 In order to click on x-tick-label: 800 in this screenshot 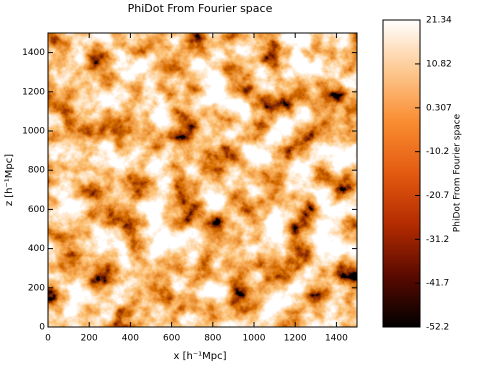, I will do `click(212, 339)`.